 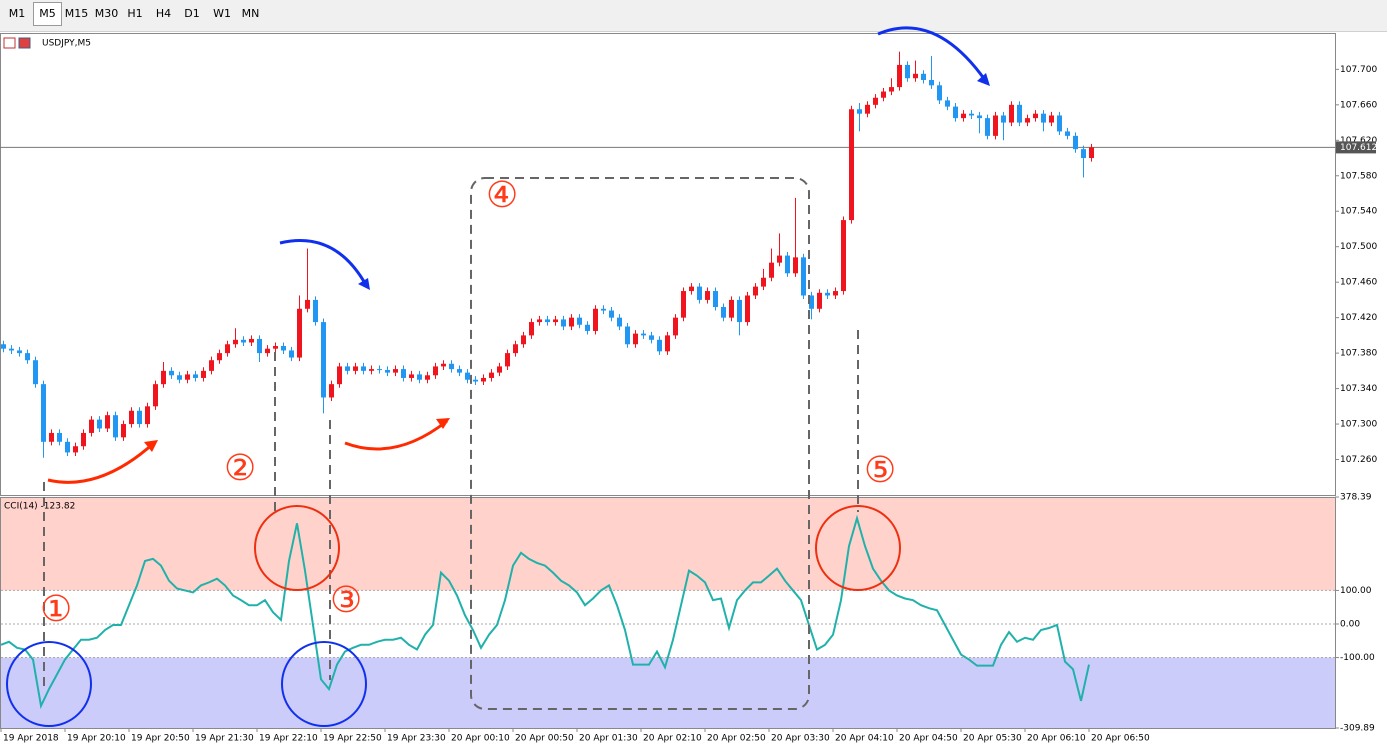 I want to click on y-tick-label: 107.500, so click(x=1358, y=247).